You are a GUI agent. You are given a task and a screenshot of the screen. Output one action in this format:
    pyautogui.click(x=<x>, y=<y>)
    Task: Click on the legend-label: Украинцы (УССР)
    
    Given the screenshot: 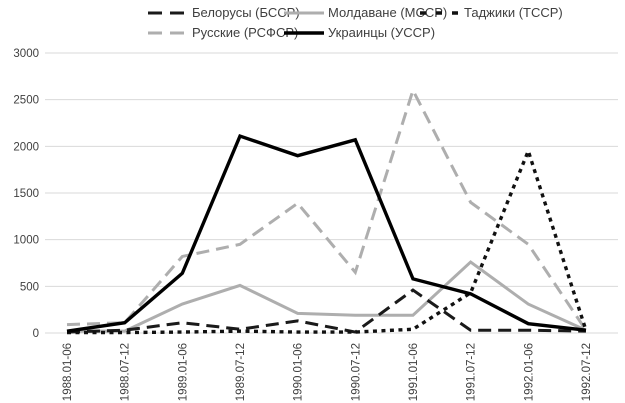 What is the action you would take?
    pyautogui.click(x=382, y=32)
    